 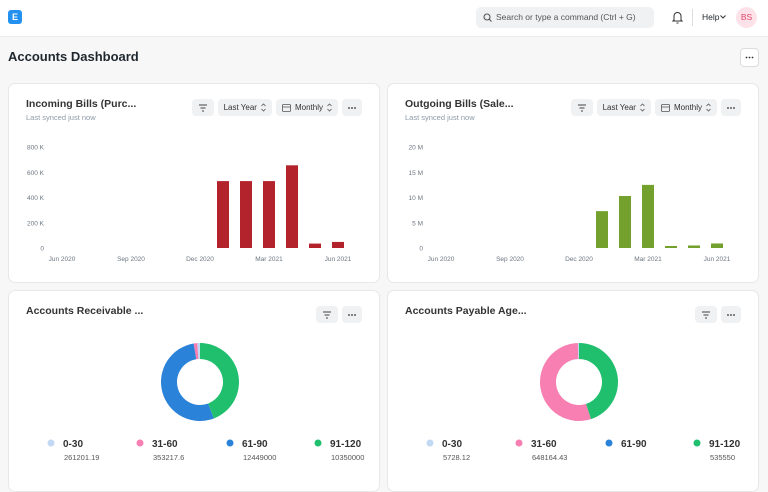 I want to click on y-tick-label: 200 K, so click(x=36, y=223).